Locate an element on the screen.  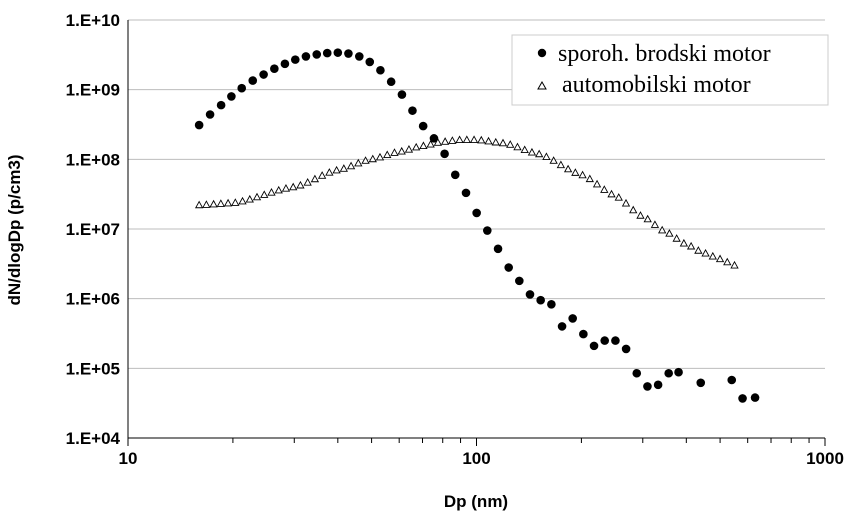
legend: sporoh. brodski motor automobilski motor is located at coordinates (670, 70).